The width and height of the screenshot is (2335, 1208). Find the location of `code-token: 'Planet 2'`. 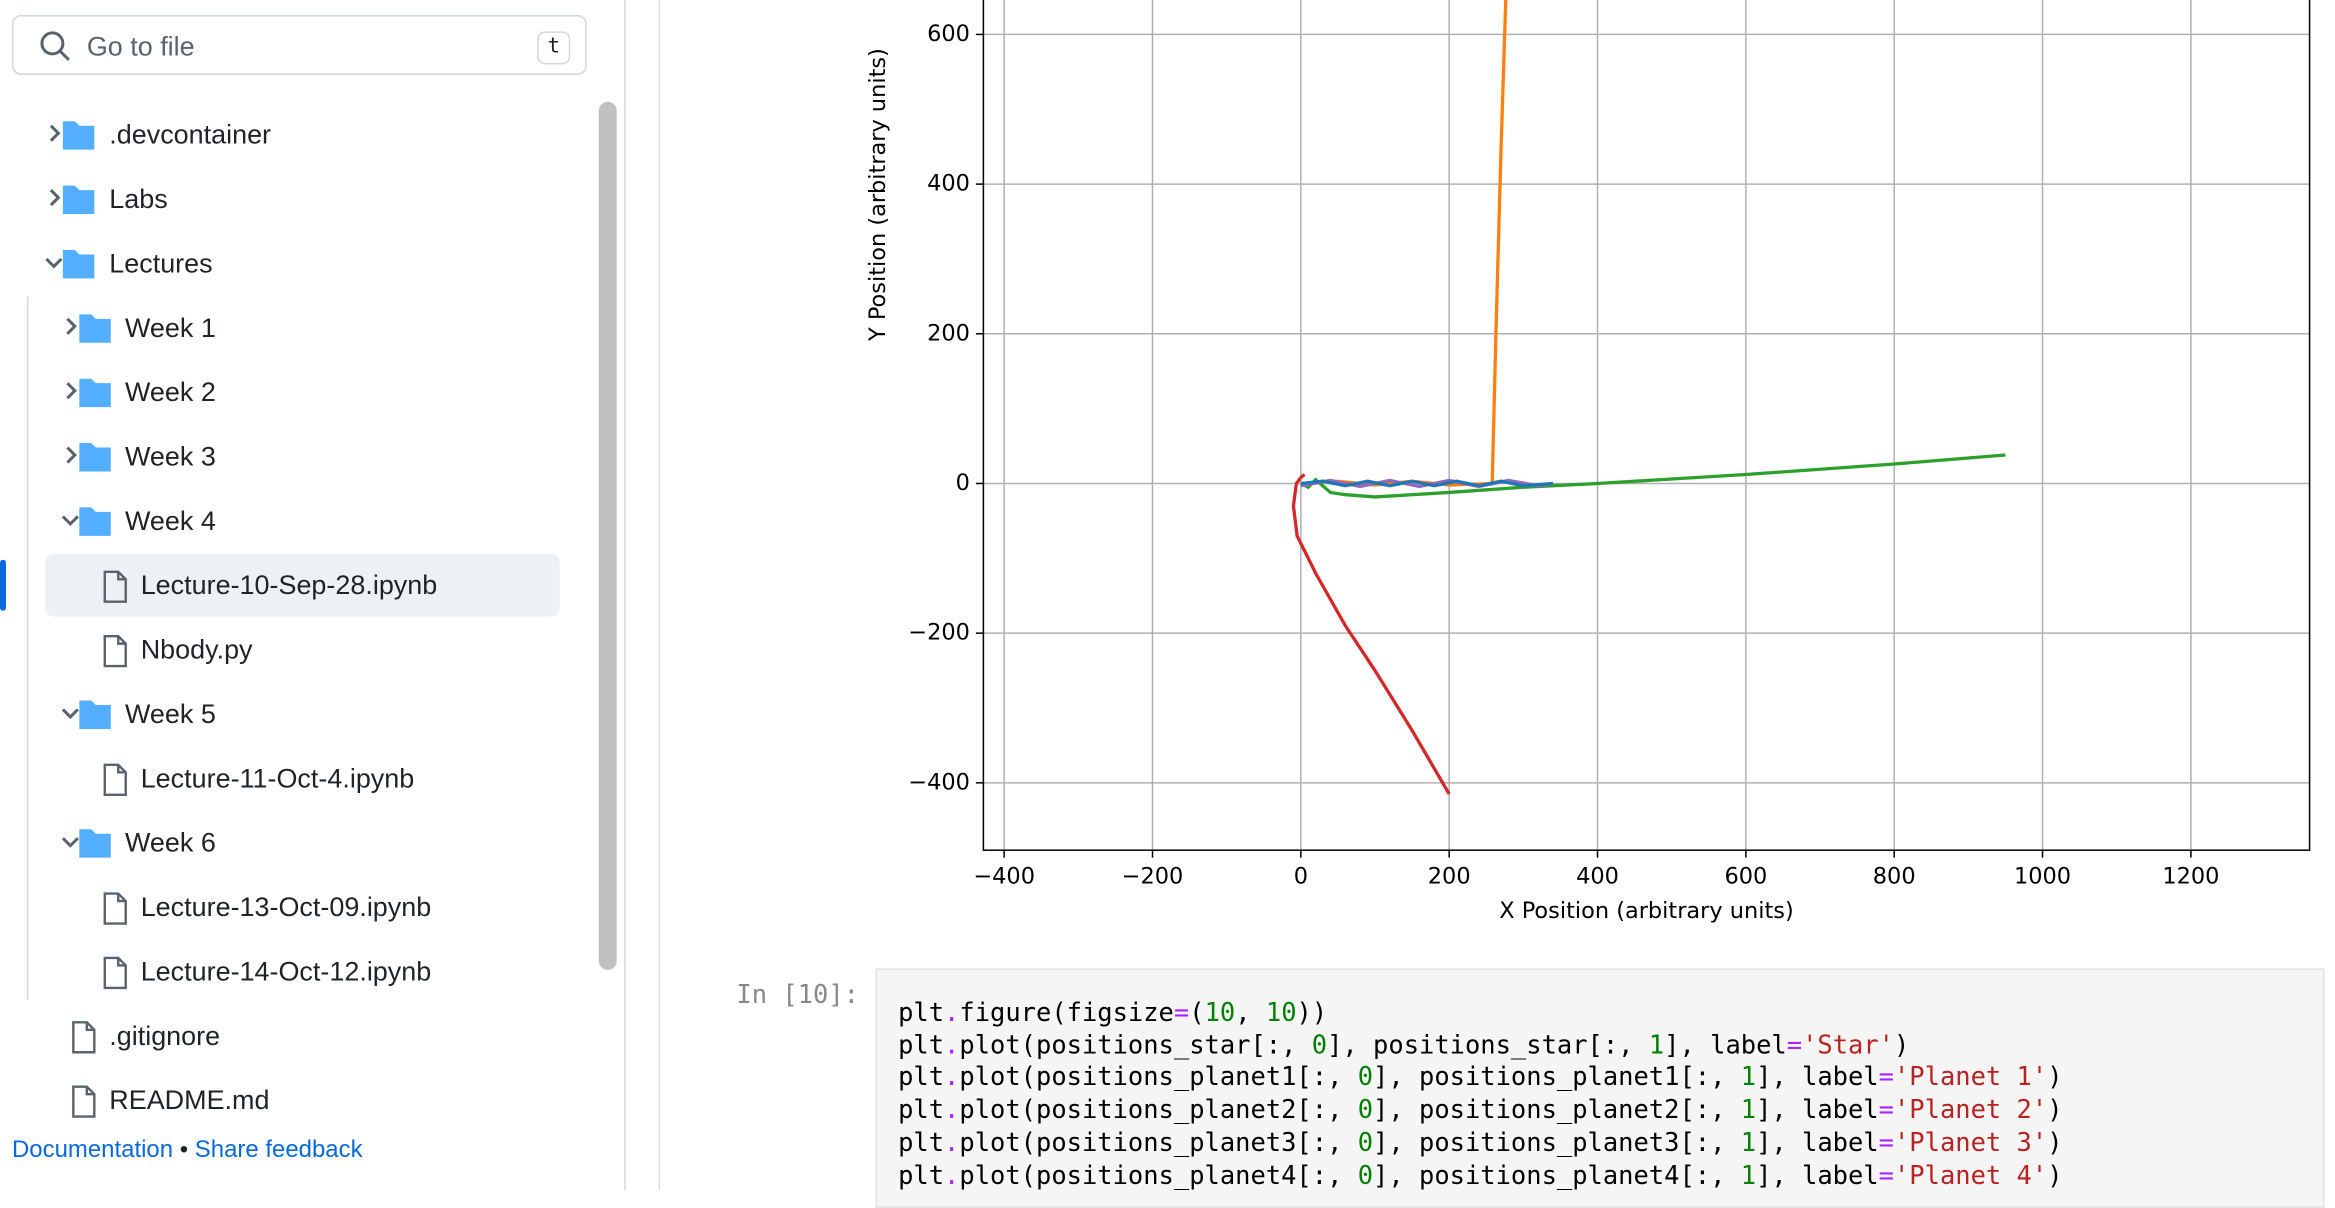

code-token: 'Planet 2' is located at coordinates (1970, 1110).